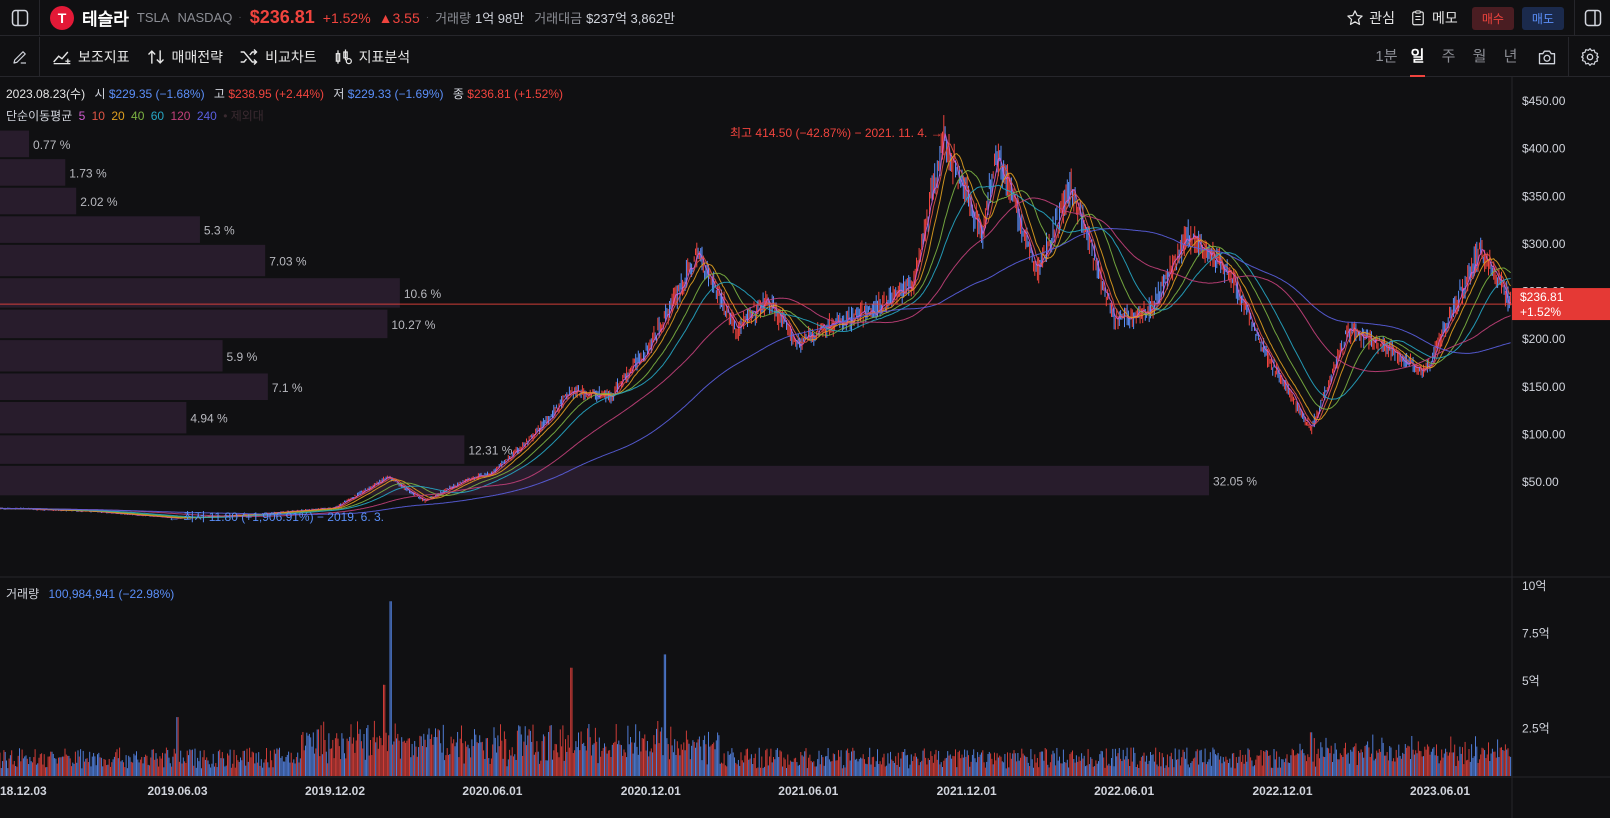 This screenshot has height=818, width=1610. Describe the element at coordinates (82, 116) in the screenshot. I see `ma-period-5: 5` at that location.